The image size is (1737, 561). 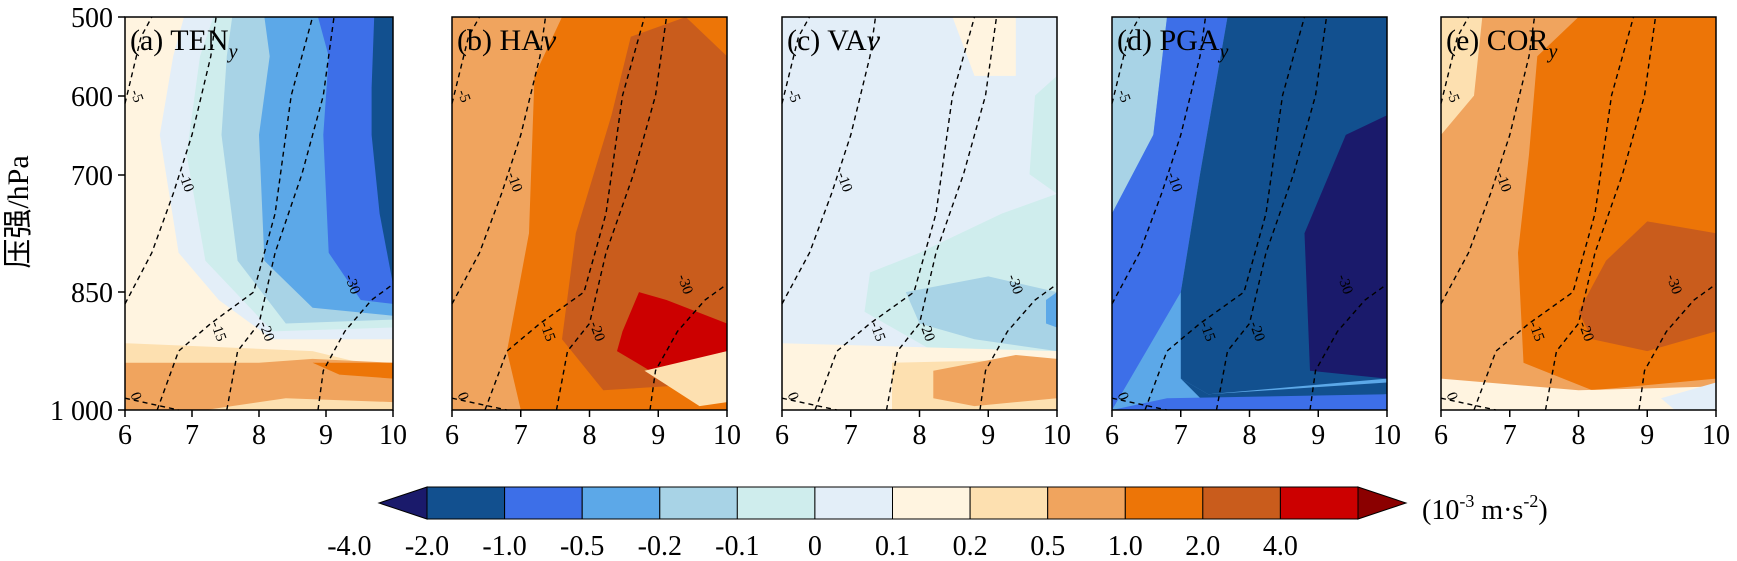 I want to click on panel-c: 0-5-10-15 -20-30 (c) VAv, so click(x=919, y=213).